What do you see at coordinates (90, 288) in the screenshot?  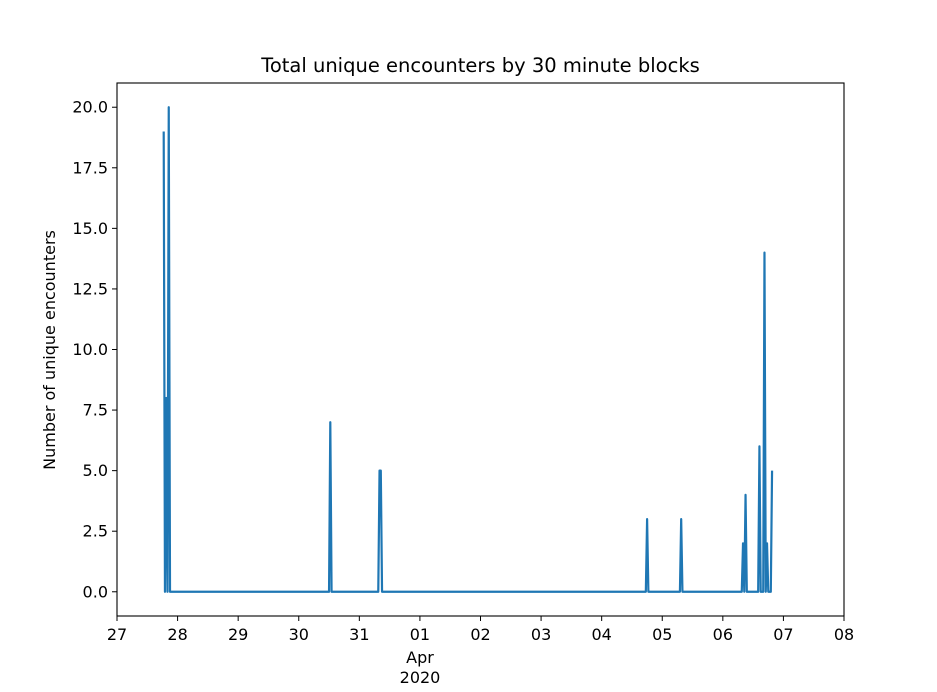 I see `y-tick-label: 12.5` at bounding box center [90, 288].